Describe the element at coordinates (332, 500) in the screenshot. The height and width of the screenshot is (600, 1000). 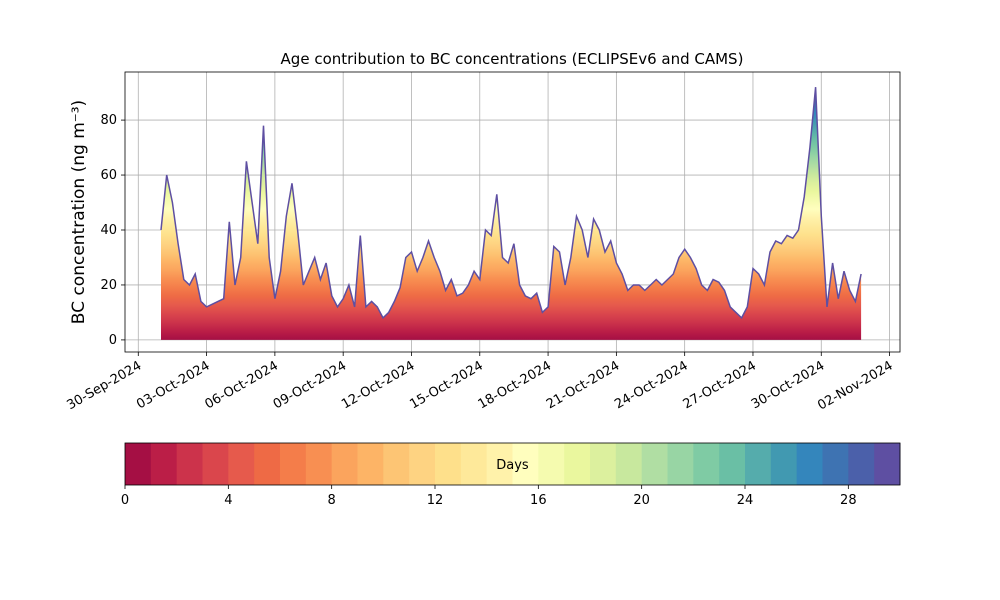
I see `colorbar-tick-label: 8` at that location.